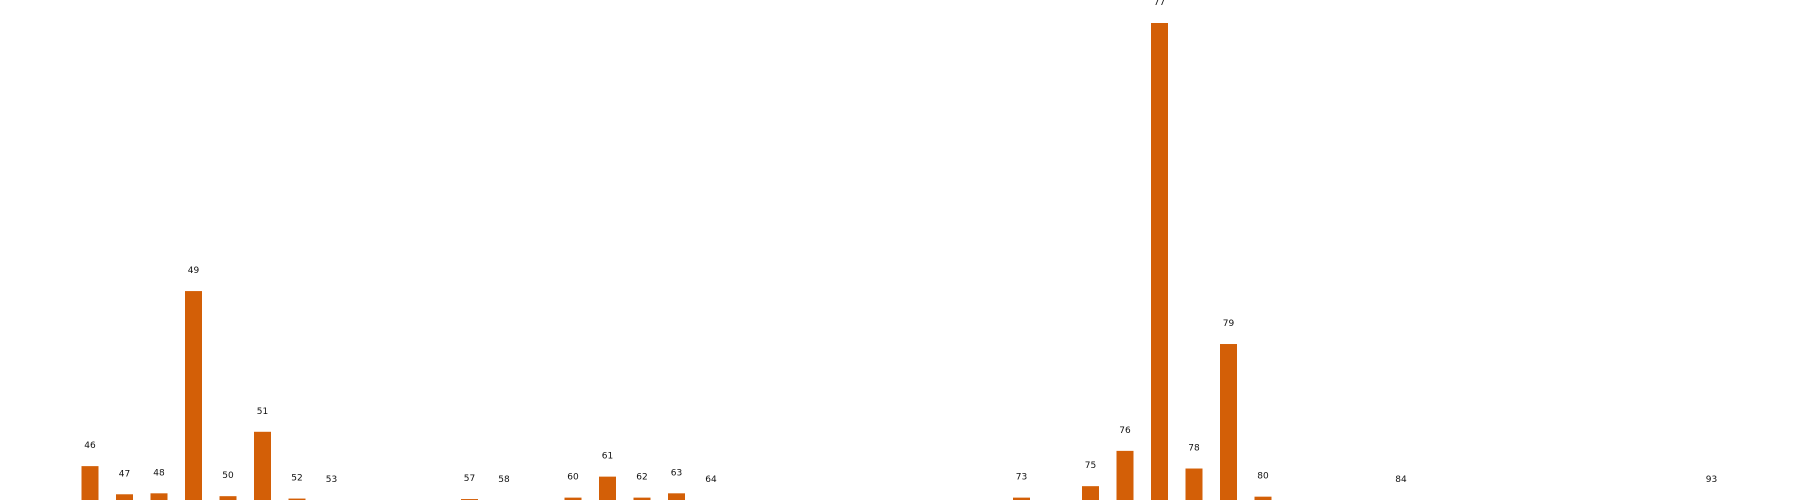 The image size is (1800, 500). Describe the element at coordinates (1401, 480) in the screenshot. I see `bar-label-84: 84` at that location.